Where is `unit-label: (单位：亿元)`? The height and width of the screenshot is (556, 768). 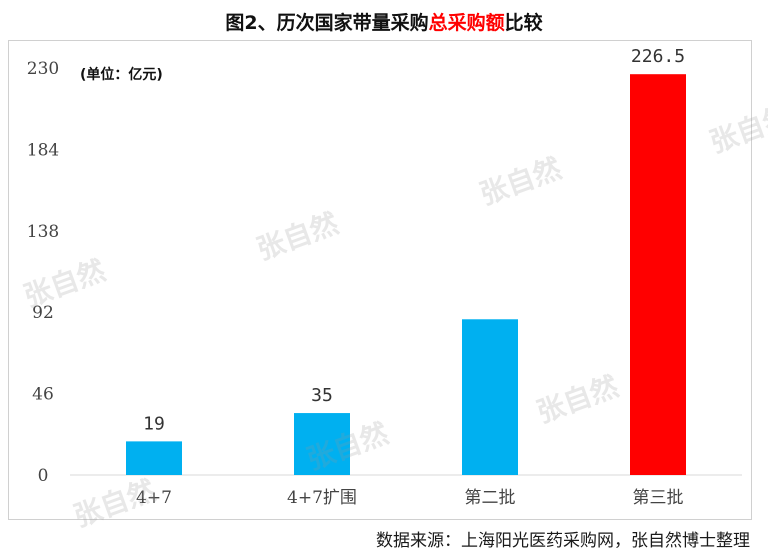 unit-label: (单位：亿元) is located at coordinates (121, 75).